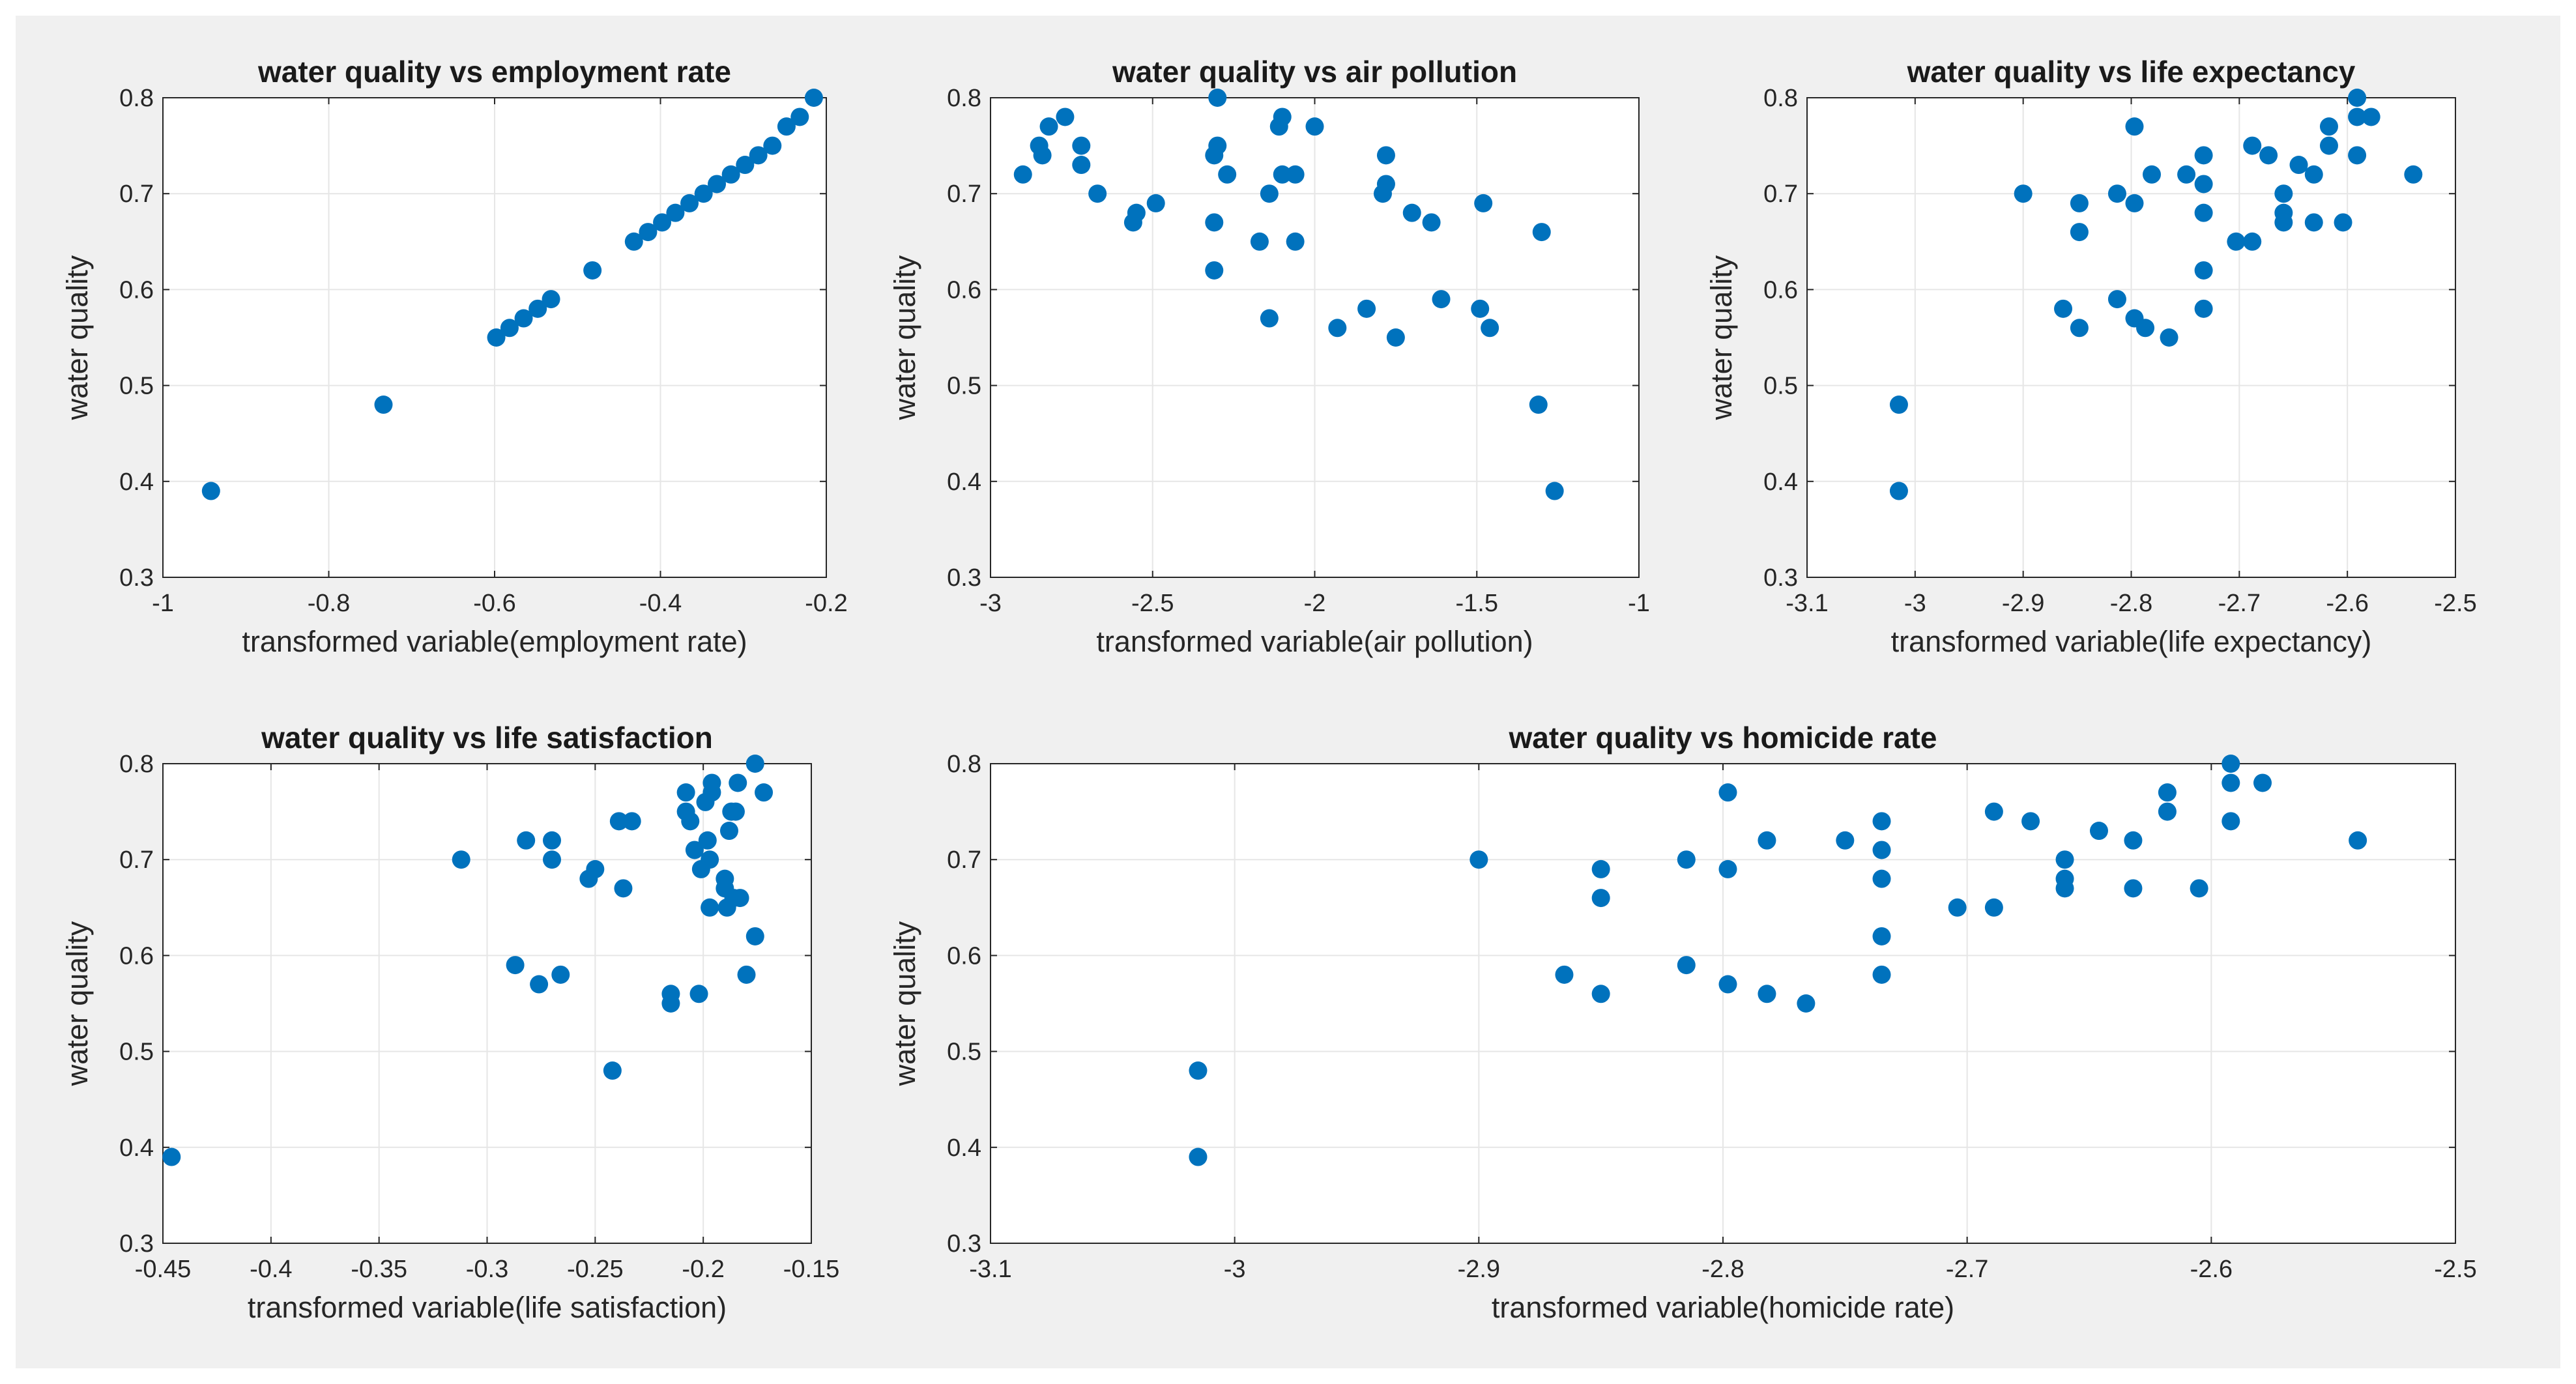 The width and height of the screenshot is (2576, 1384). What do you see at coordinates (1477, 604) in the screenshot?
I see `x-tick-label: -1.5` at bounding box center [1477, 604].